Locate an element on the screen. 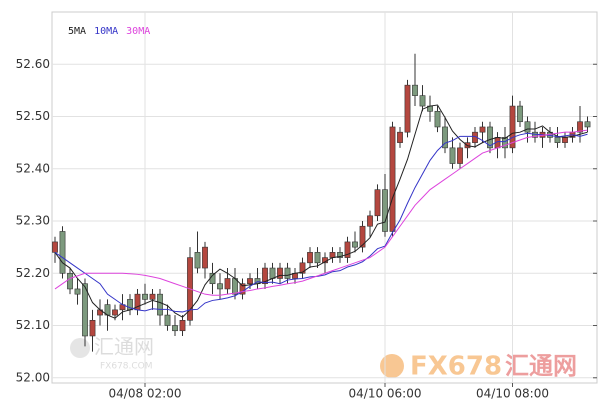  watermark-text: FX678 is located at coordinates (456, 367).